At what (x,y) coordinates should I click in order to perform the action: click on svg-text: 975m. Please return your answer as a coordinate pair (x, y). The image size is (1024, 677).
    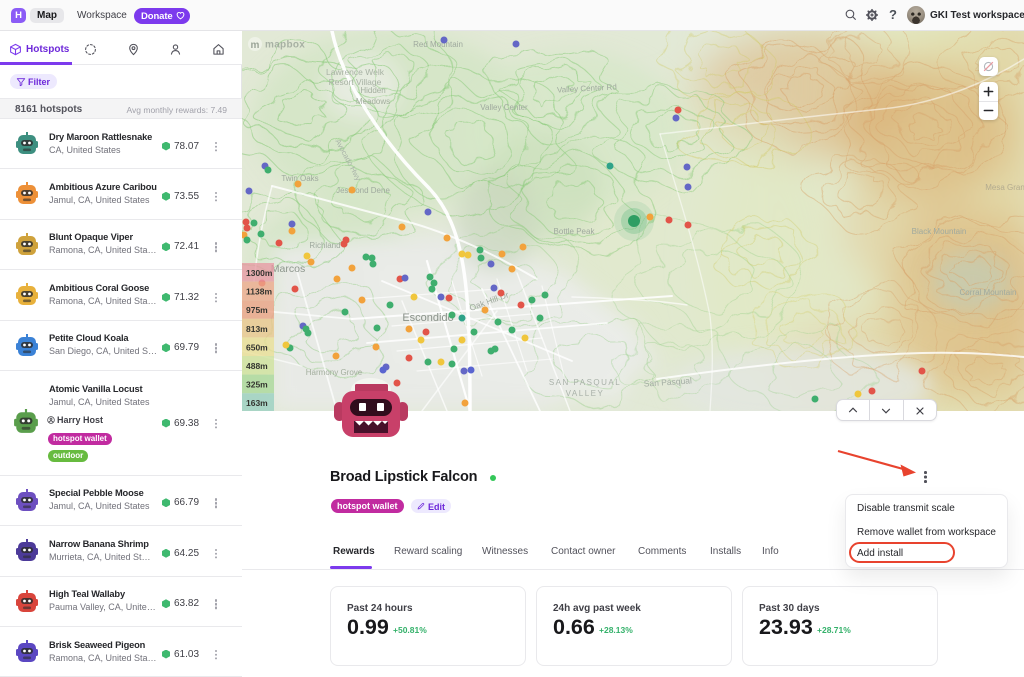
    Looking at the image, I should click on (257, 310).